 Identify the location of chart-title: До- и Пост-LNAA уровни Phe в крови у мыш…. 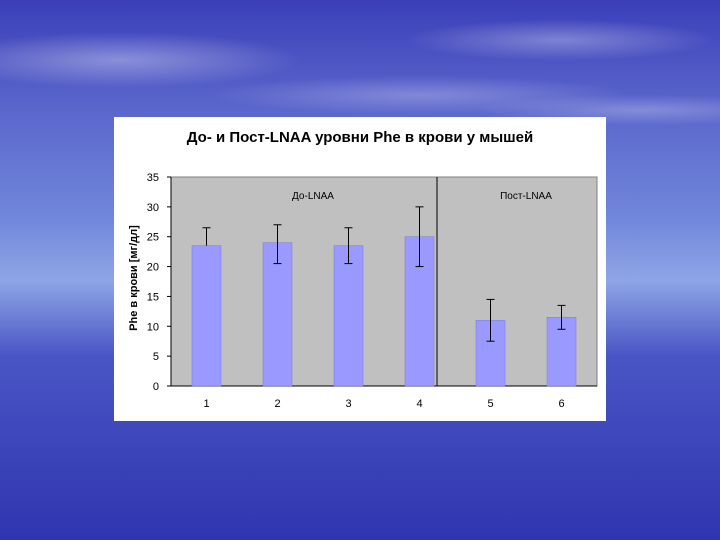
(360, 137).